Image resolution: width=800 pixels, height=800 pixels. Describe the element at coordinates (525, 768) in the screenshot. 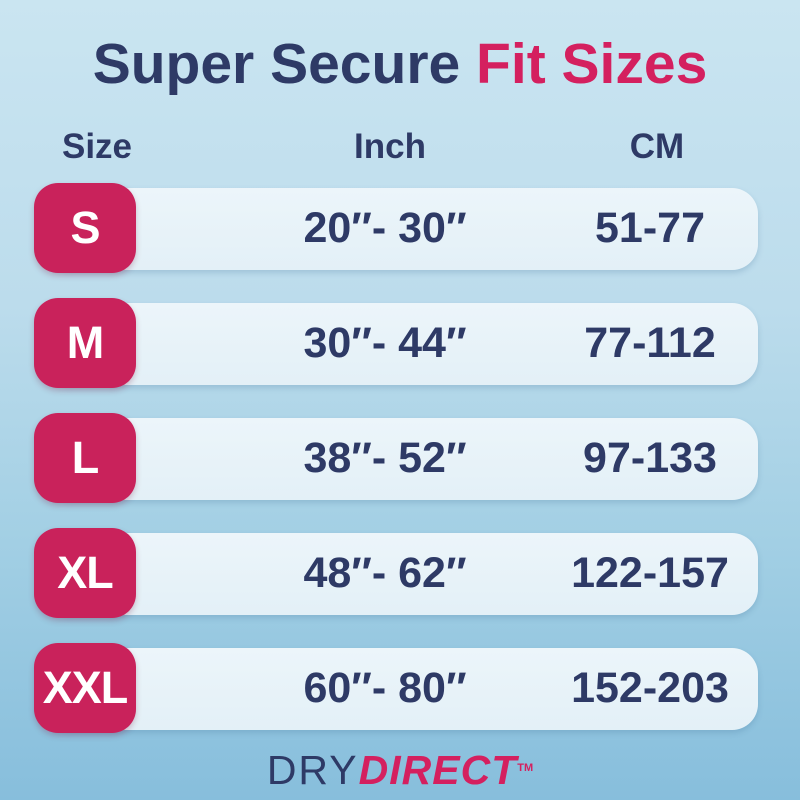

I see `trademark-symbol: TM` at that location.